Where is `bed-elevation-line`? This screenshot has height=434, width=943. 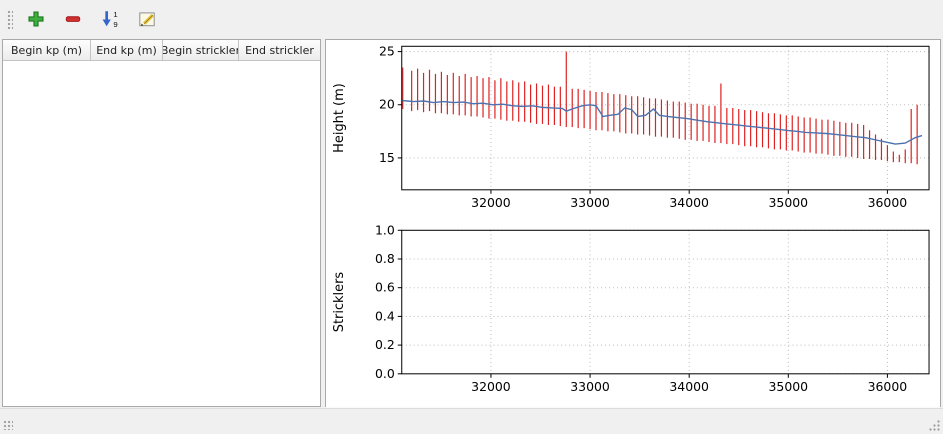 bed-elevation-line is located at coordinates (662, 122).